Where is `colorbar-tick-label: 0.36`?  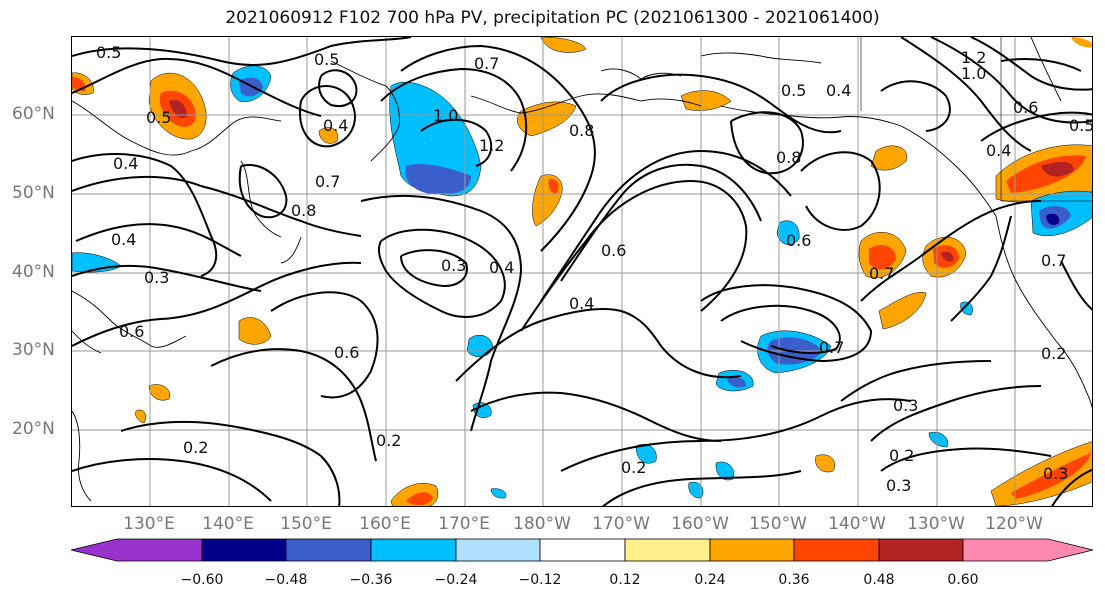
colorbar-tick-label: 0.36 is located at coordinates (794, 580).